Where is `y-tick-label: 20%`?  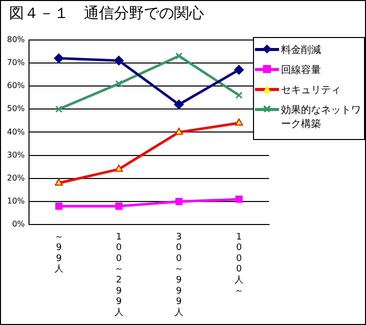
y-tick-label: 20% is located at coordinates (16, 177).